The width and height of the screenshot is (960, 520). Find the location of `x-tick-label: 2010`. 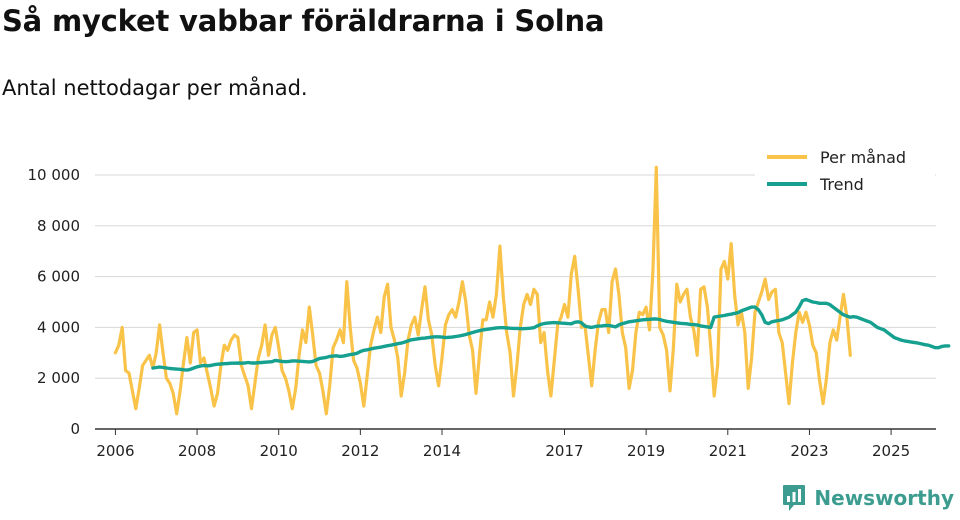

x-tick-label: 2010 is located at coordinates (279, 451).